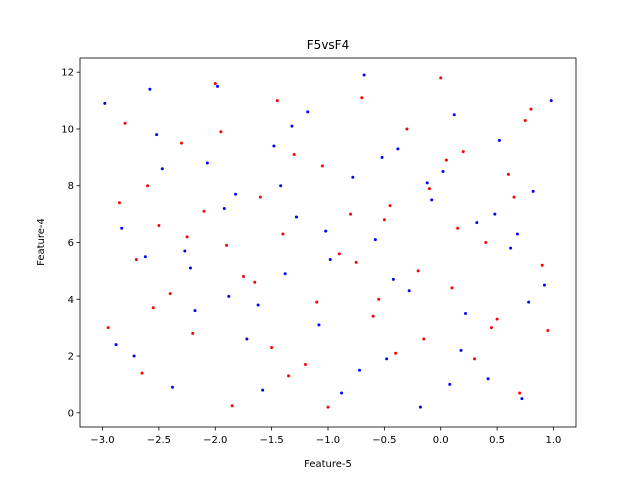  I want to click on x-tick-label: −2.5, so click(159, 440).